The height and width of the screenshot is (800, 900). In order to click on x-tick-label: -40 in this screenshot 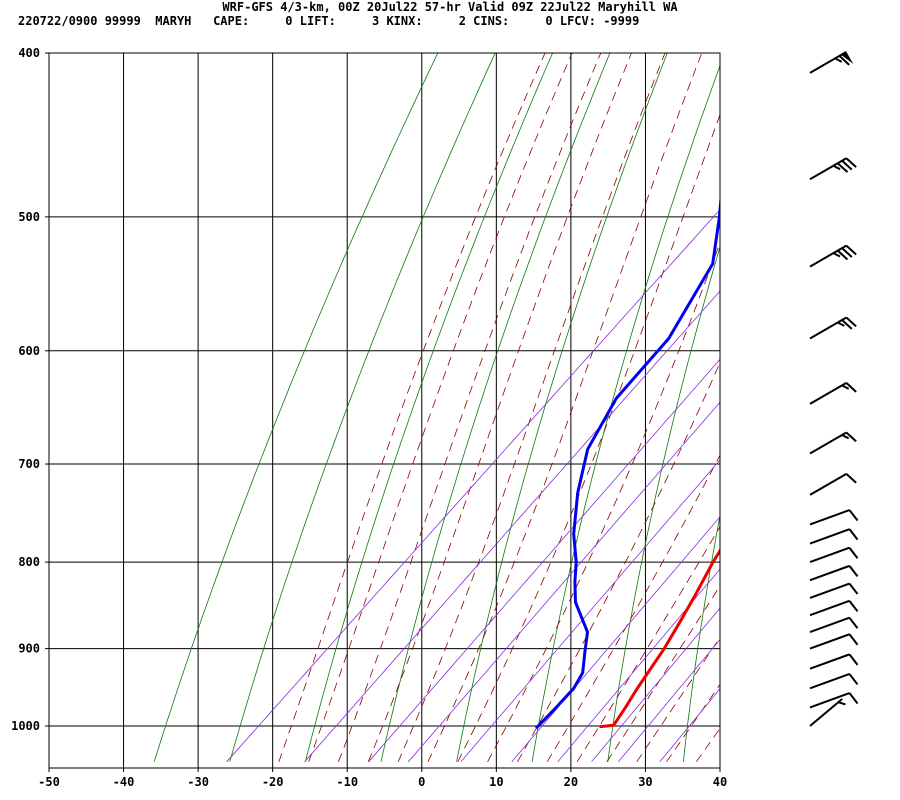, I will do `click(124, 782)`.